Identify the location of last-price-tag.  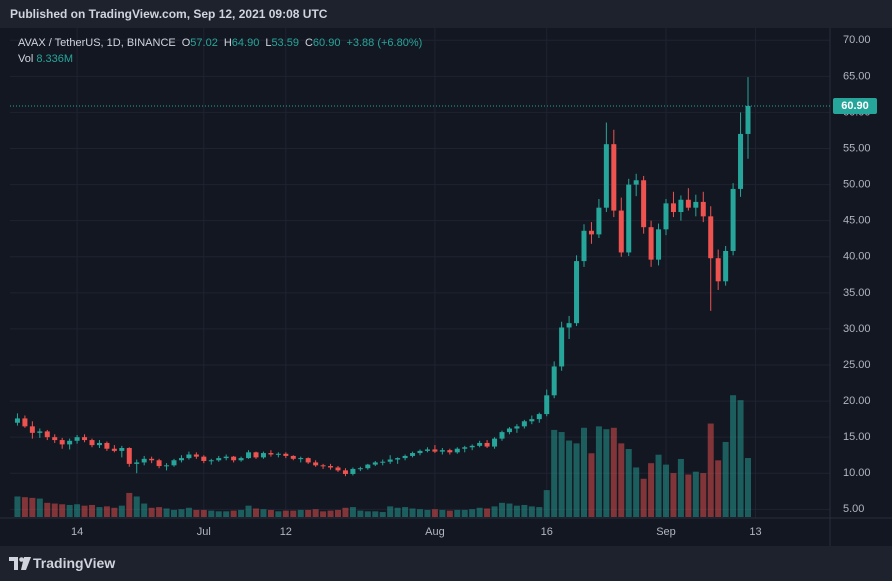
(855, 105).